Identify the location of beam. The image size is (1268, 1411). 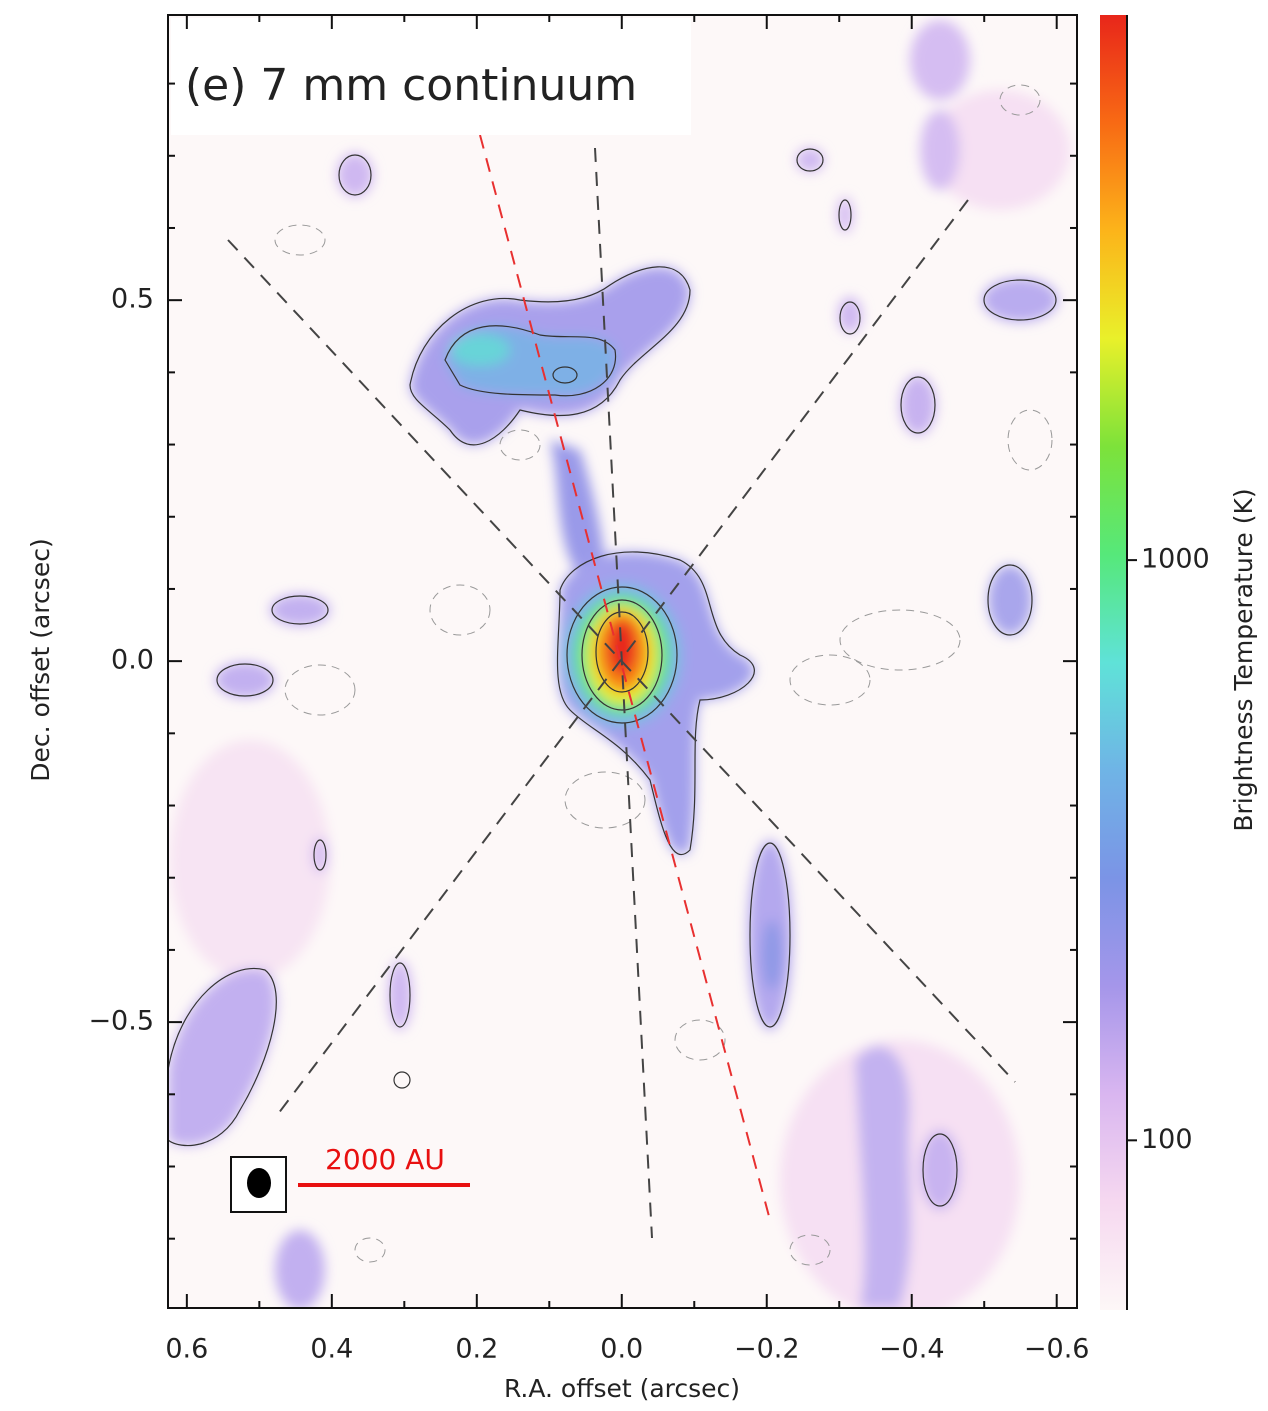
(259, 1183).